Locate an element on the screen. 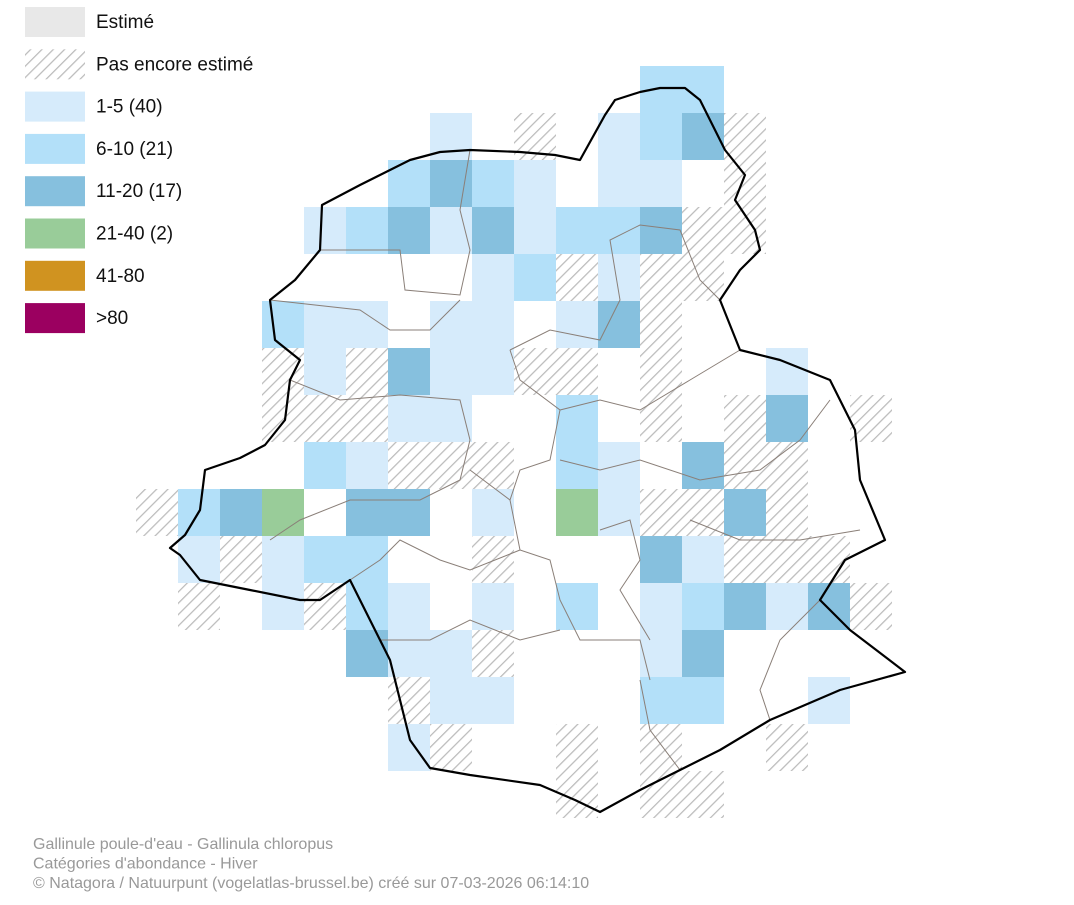  legend-label: 41-80 is located at coordinates (120, 276).